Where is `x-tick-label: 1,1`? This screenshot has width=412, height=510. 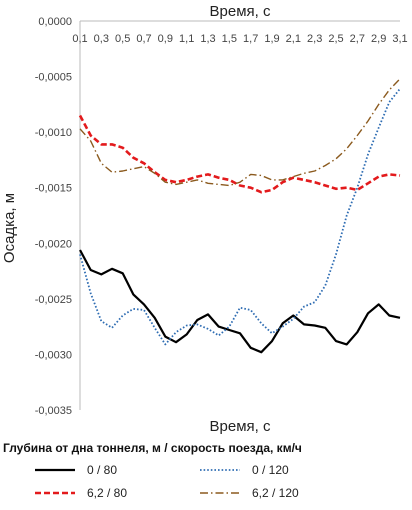
x-tick-label: 1,1 is located at coordinates (186, 39).